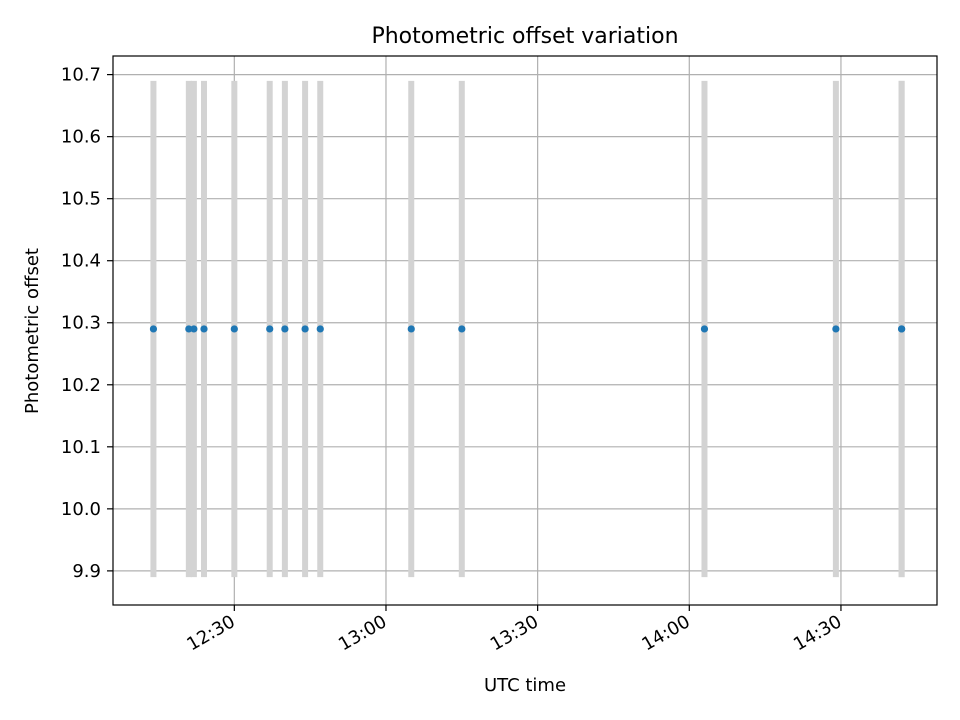  What do you see at coordinates (514, 633) in the screenshot?
I see `x-tick-label: 13:30` at bounding box center [514, 633].